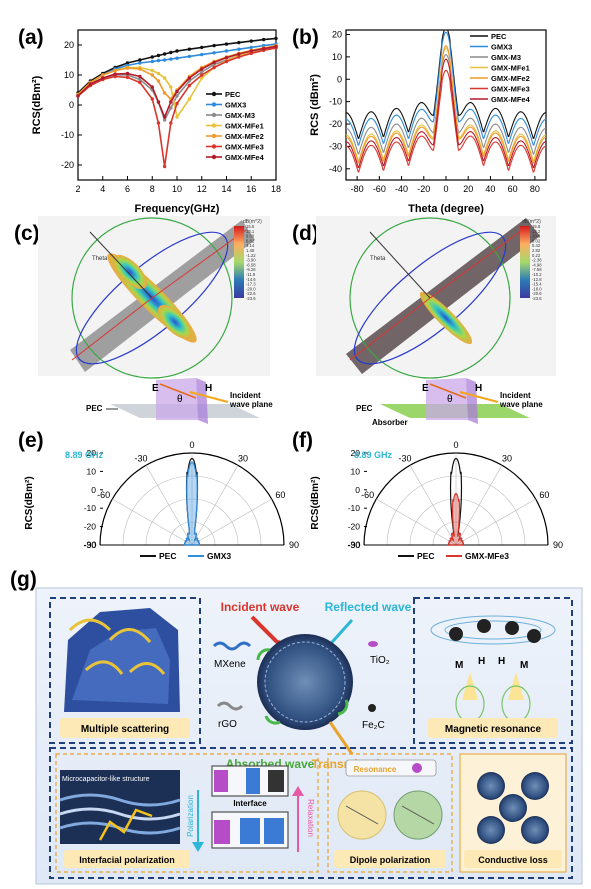 The image size is (591, 889). What do you see at coordinates (515, 395) in the screenshot?
I see `sim-d-incident-label-1: Incident` at bounding box center [515, 395].